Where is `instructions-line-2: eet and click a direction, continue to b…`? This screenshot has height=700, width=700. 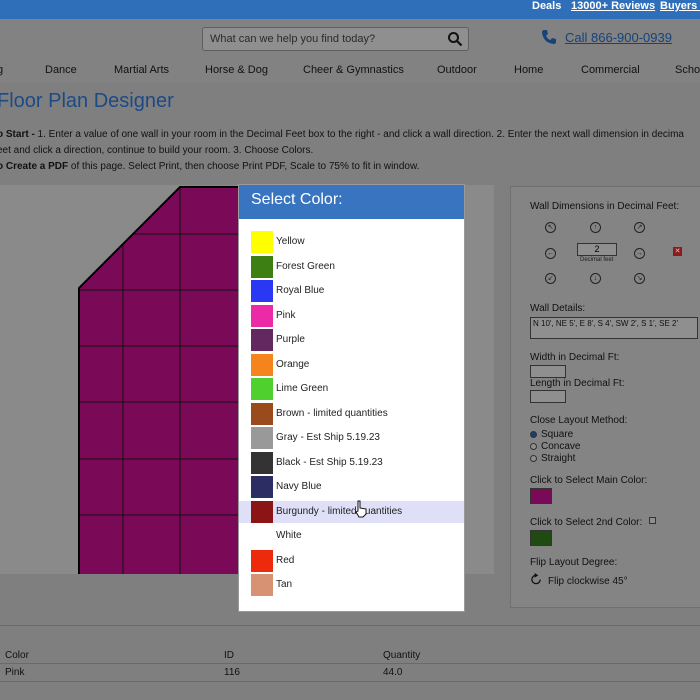 instructions-line-2: eet and click a direction, continue to b… is located at coordinates (157, 150).